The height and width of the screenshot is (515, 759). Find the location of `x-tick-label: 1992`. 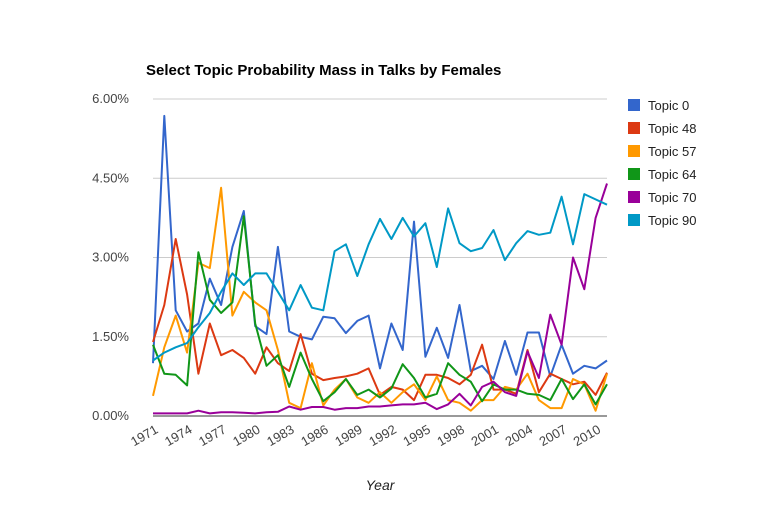

x-tick-label: 1992 is located at coordinates (382, 435).